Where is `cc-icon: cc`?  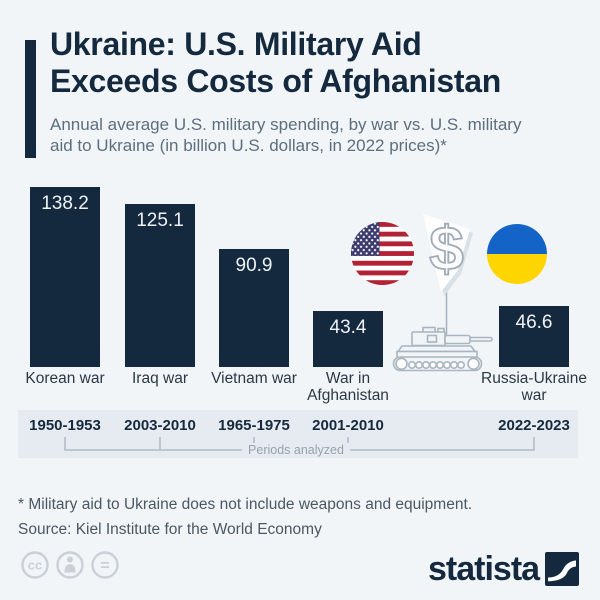
cc-icon: cc is located at coordinates (35, 565).